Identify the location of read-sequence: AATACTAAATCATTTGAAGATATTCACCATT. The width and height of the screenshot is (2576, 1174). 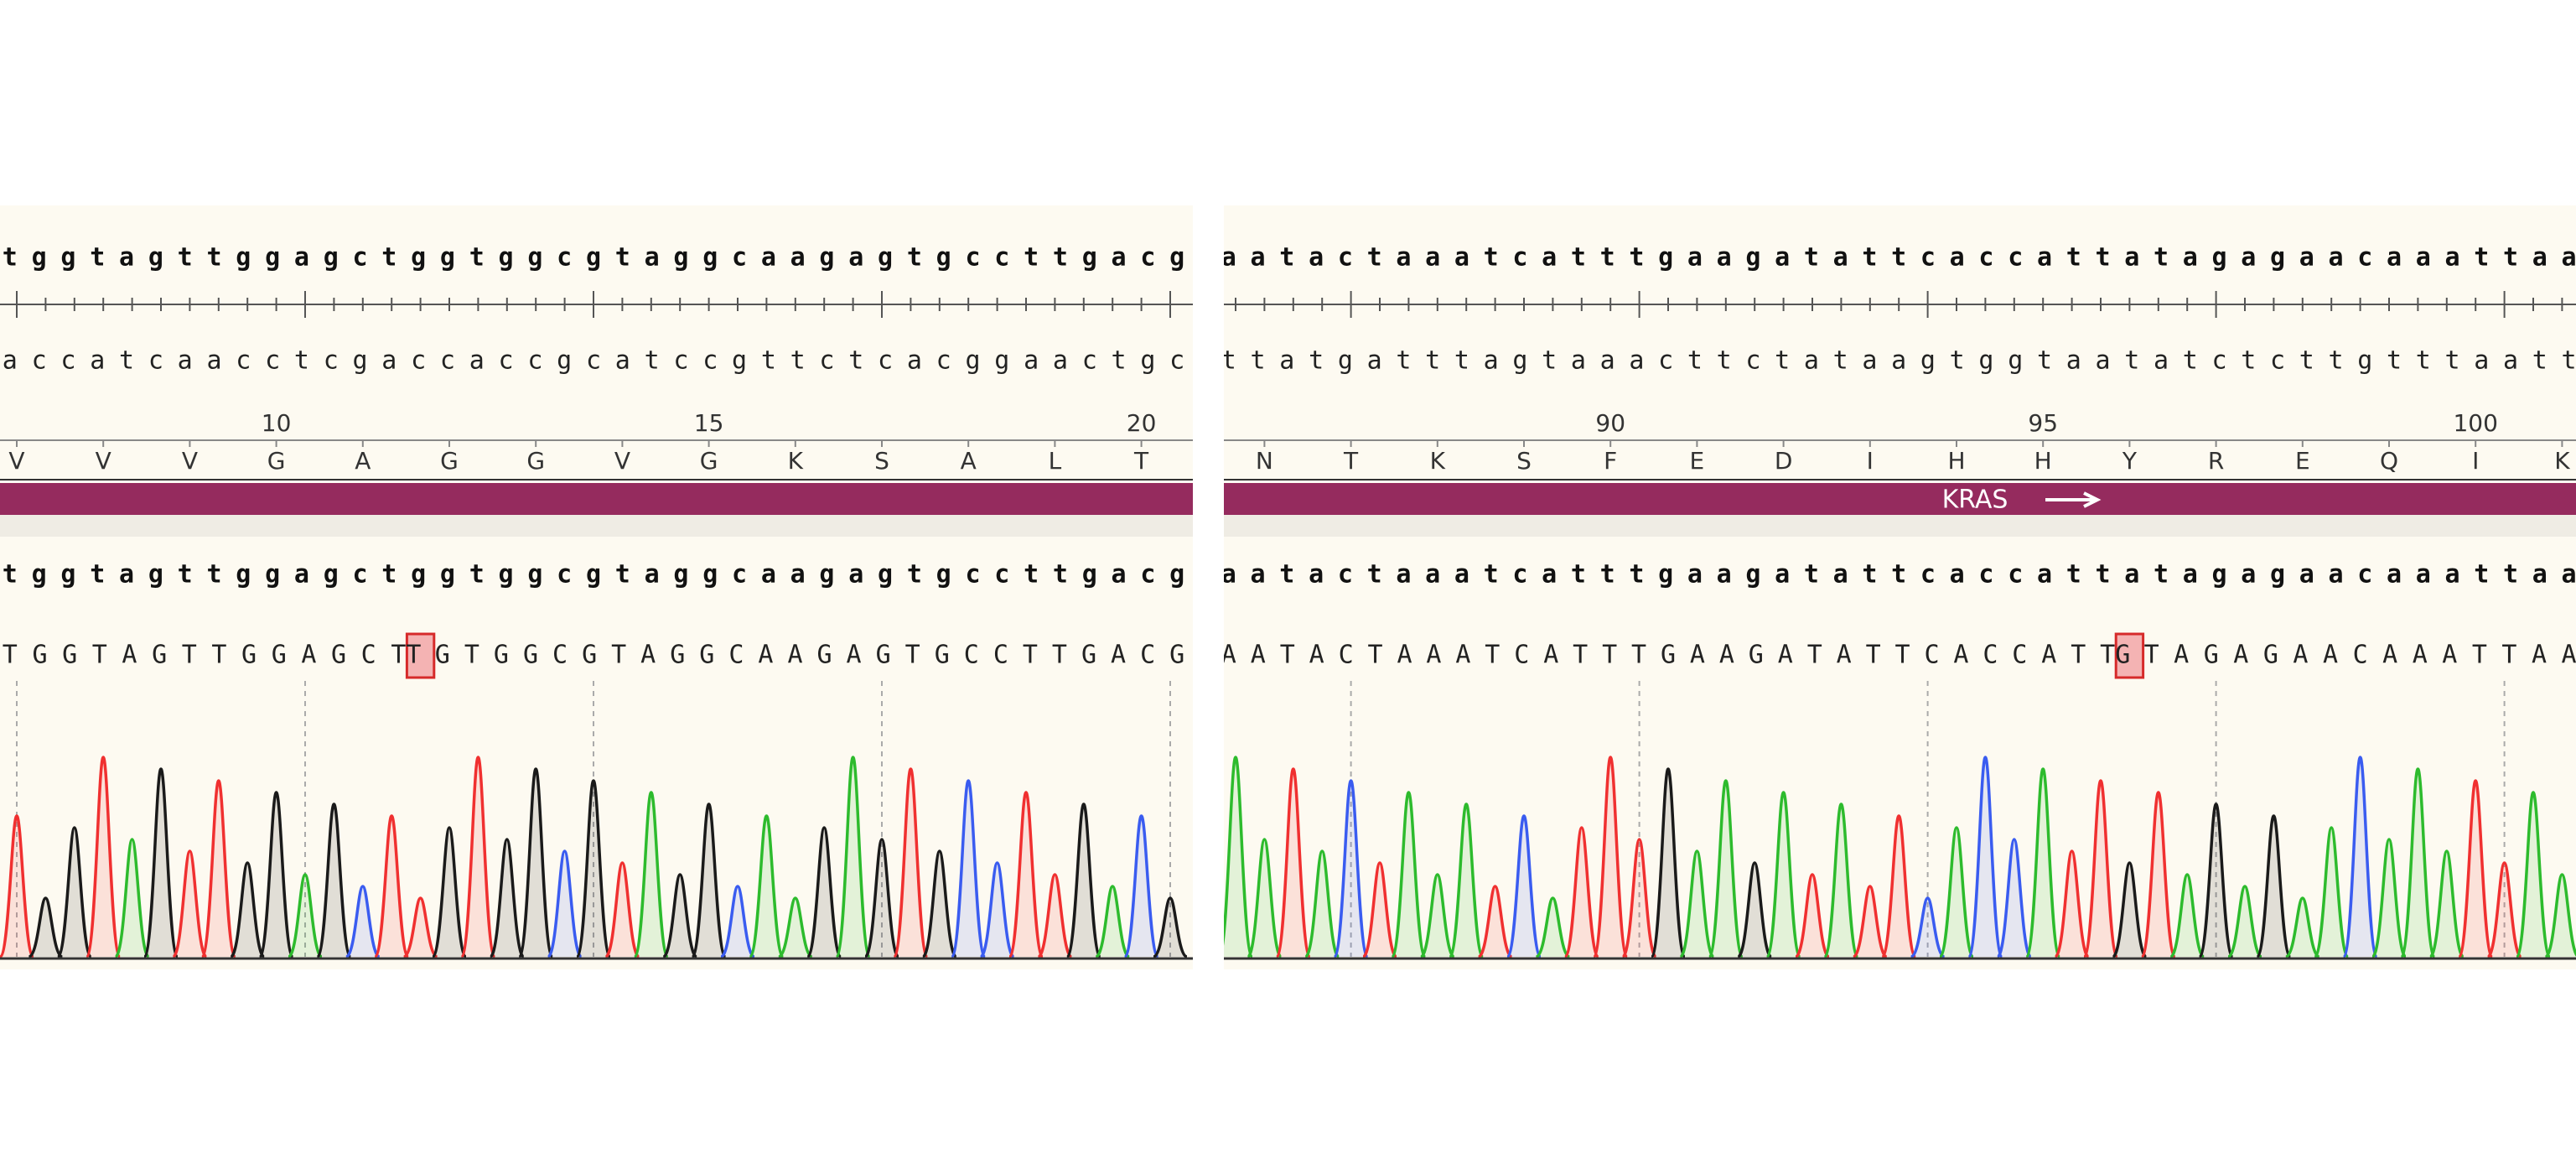
(1668, 655).